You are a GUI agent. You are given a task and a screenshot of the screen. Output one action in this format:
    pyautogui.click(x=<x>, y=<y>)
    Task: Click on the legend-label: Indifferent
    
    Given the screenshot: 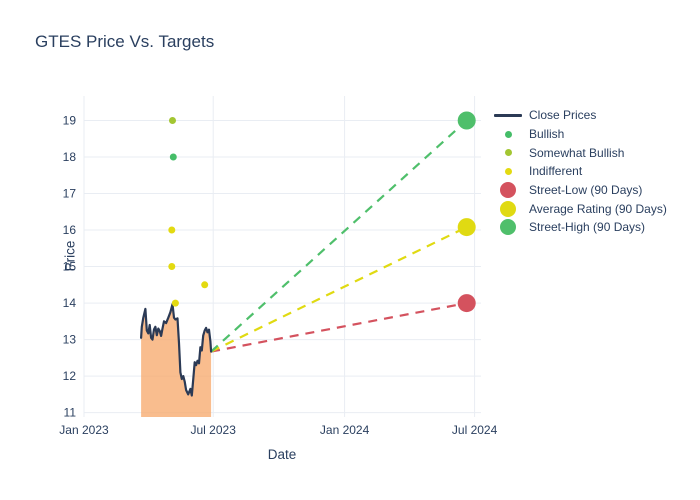 What is the action you would take?
    pyautogui.click(x=556, y=171)
    